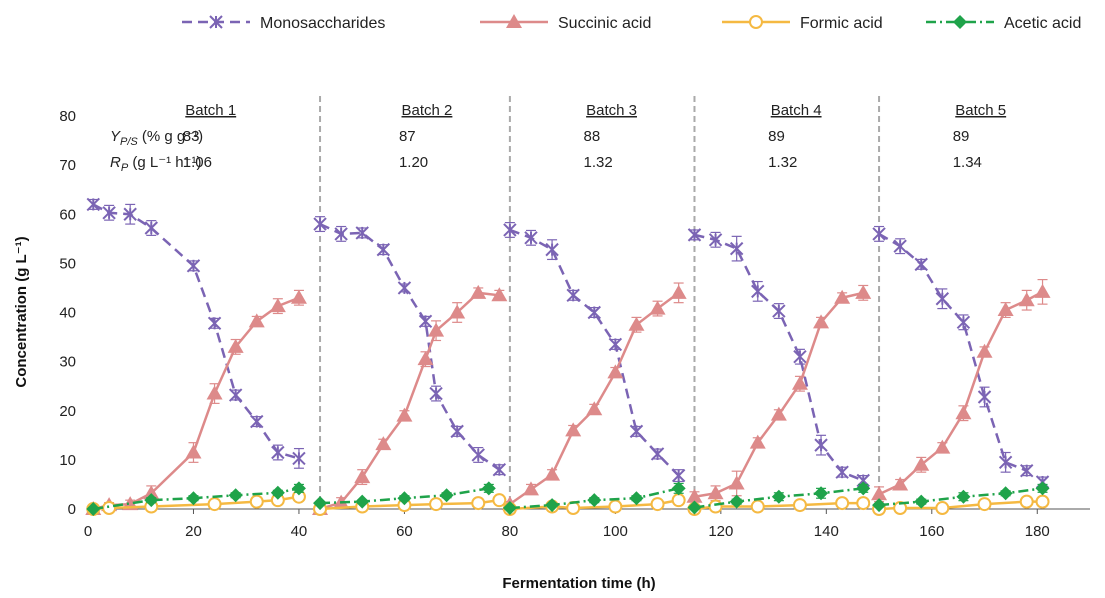 The width and height of the screenshot is (1105, 598). What do you see at coordinates (67, 313) in the screenshot?
I see `y-tick-label: 40` at bounding box center [67, 313].